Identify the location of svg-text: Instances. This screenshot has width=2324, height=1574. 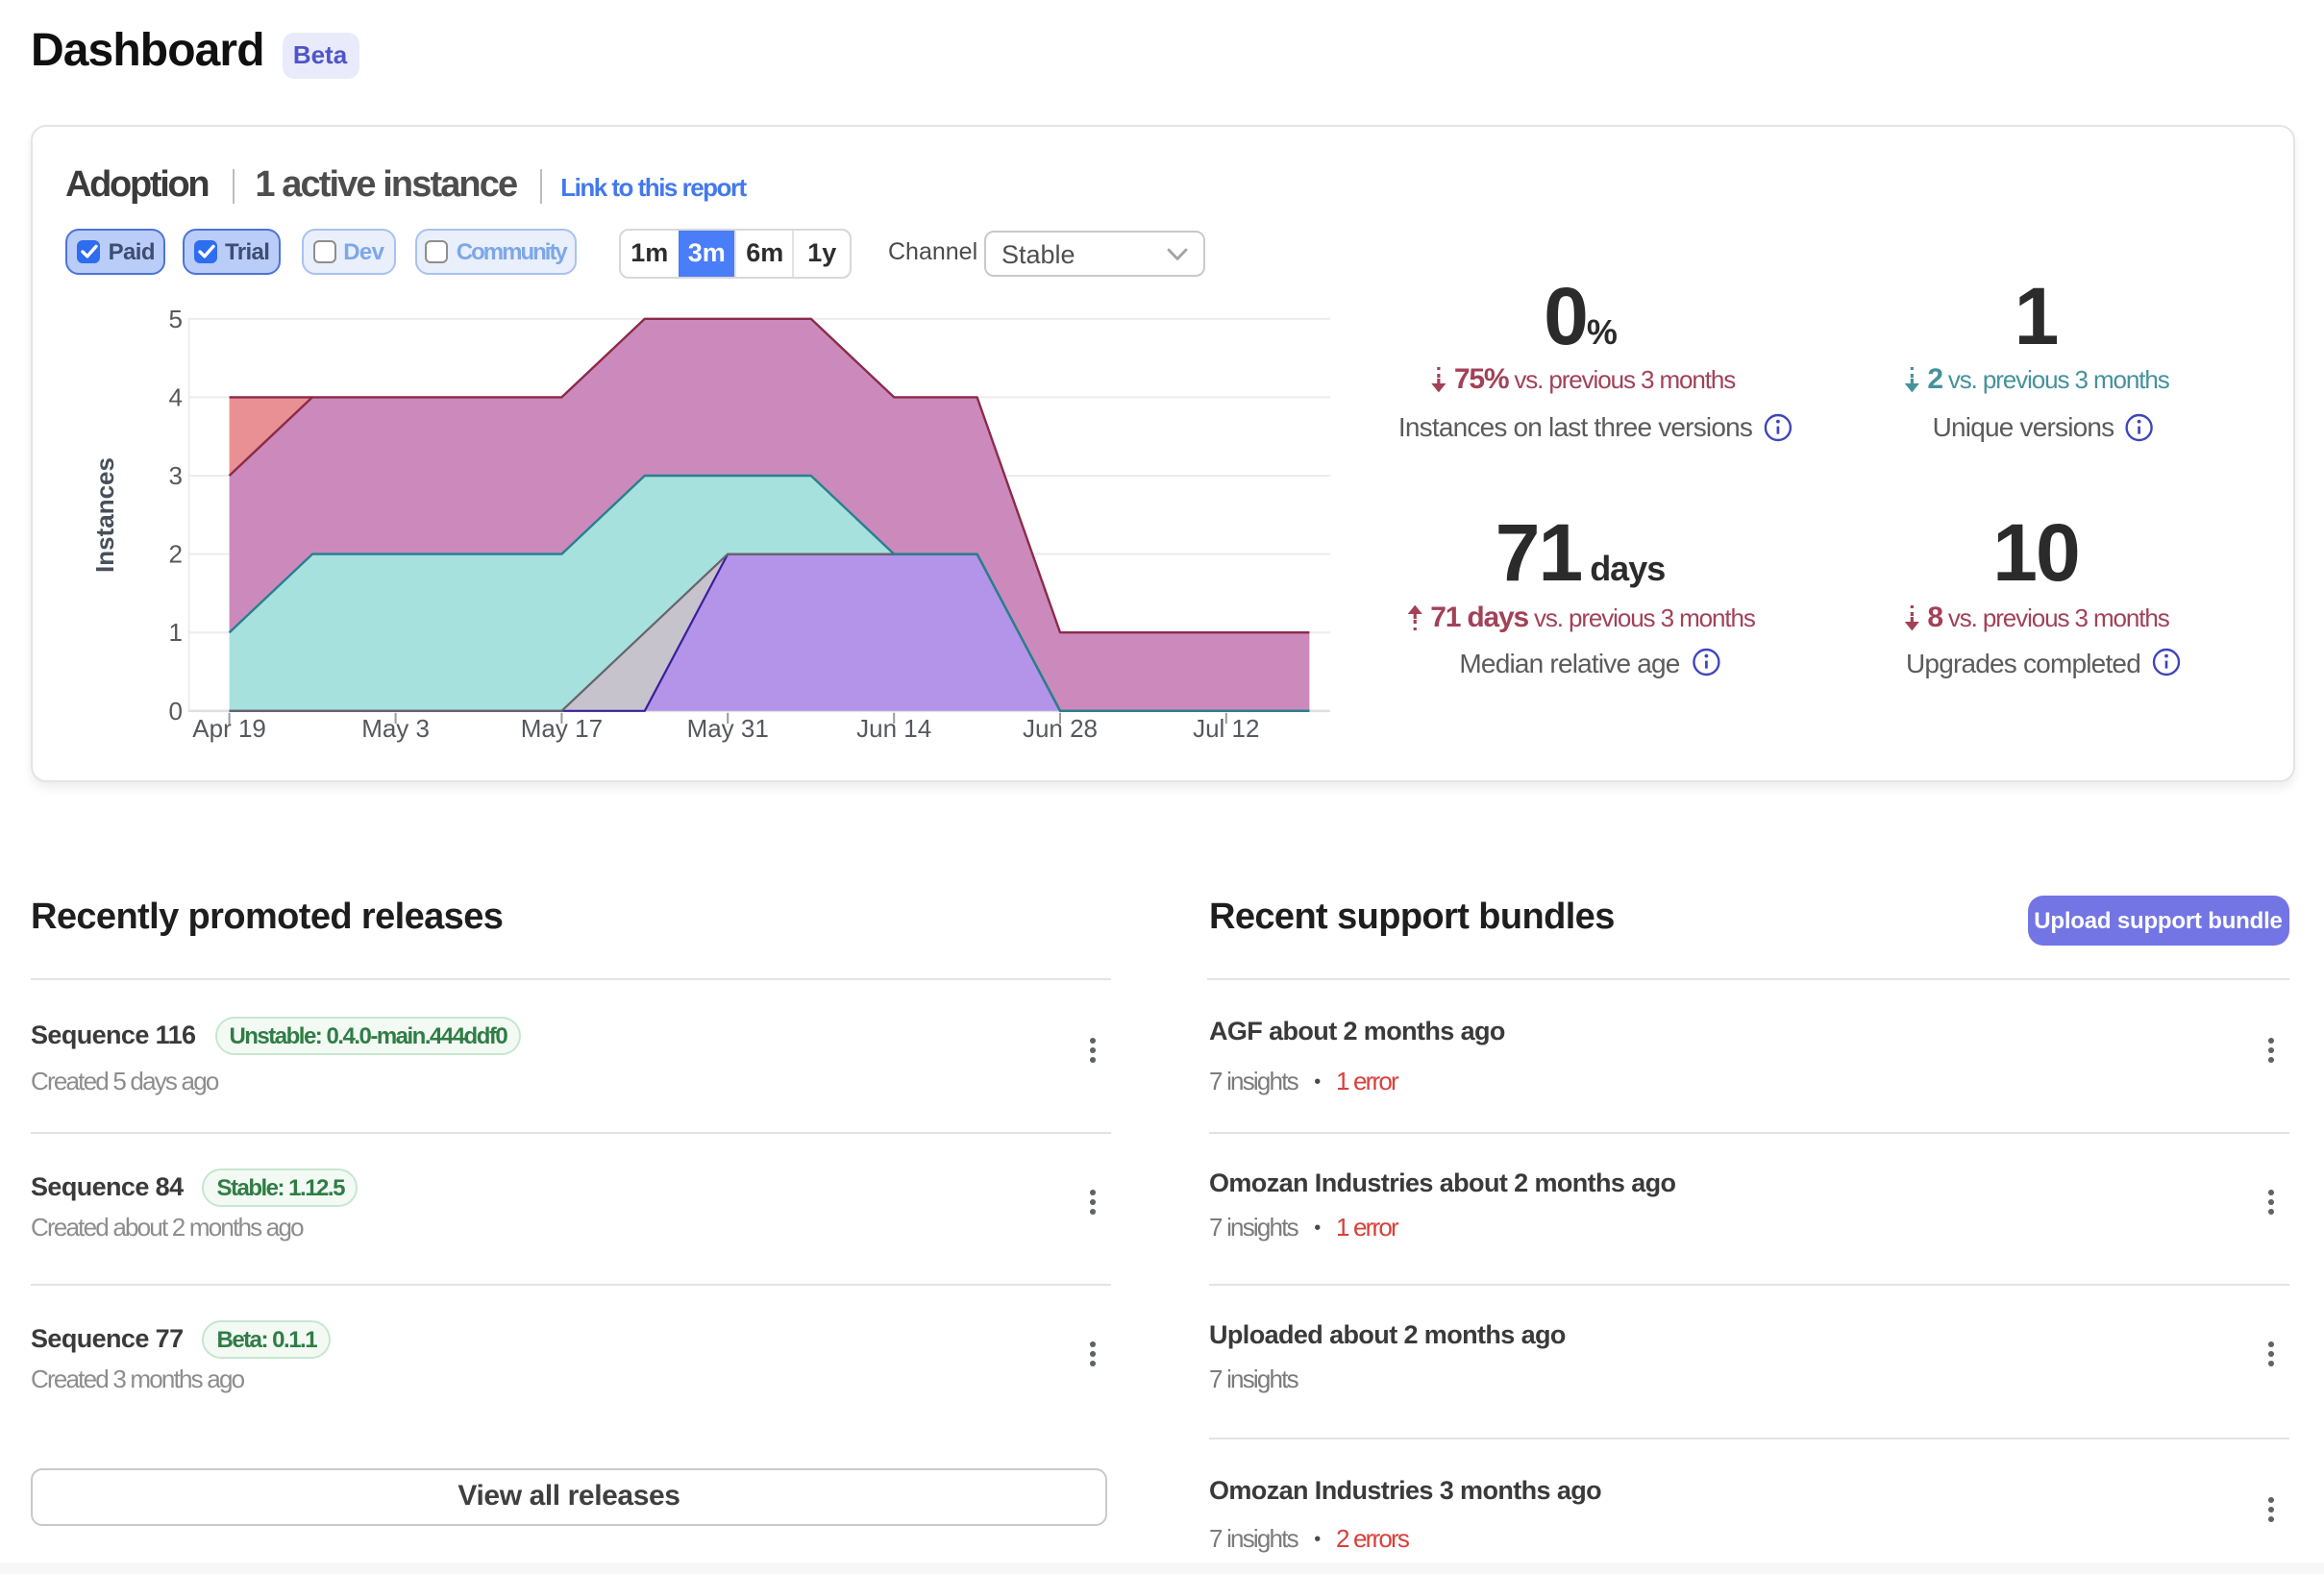
(104, 515).